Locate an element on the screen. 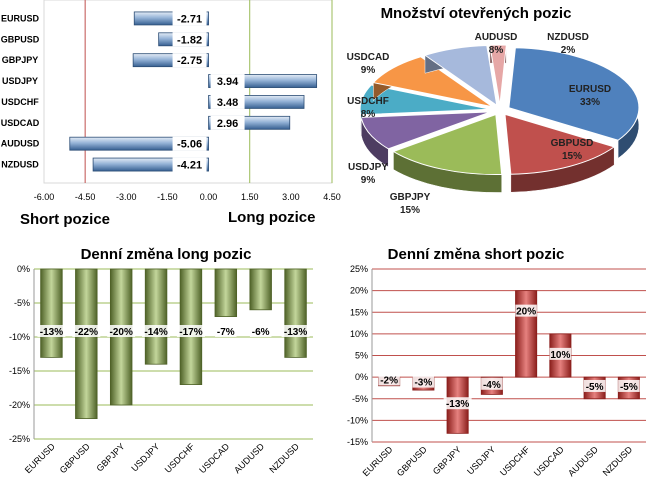 The width and height of the screenshot is (659, 504). net-value-label: -5.06 is located at coordinates (189, 145).